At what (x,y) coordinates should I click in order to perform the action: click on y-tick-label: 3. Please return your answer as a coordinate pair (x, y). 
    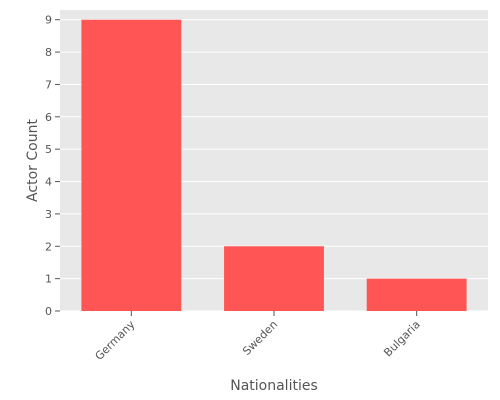
    Looking at the image, I should click on (48, 214).